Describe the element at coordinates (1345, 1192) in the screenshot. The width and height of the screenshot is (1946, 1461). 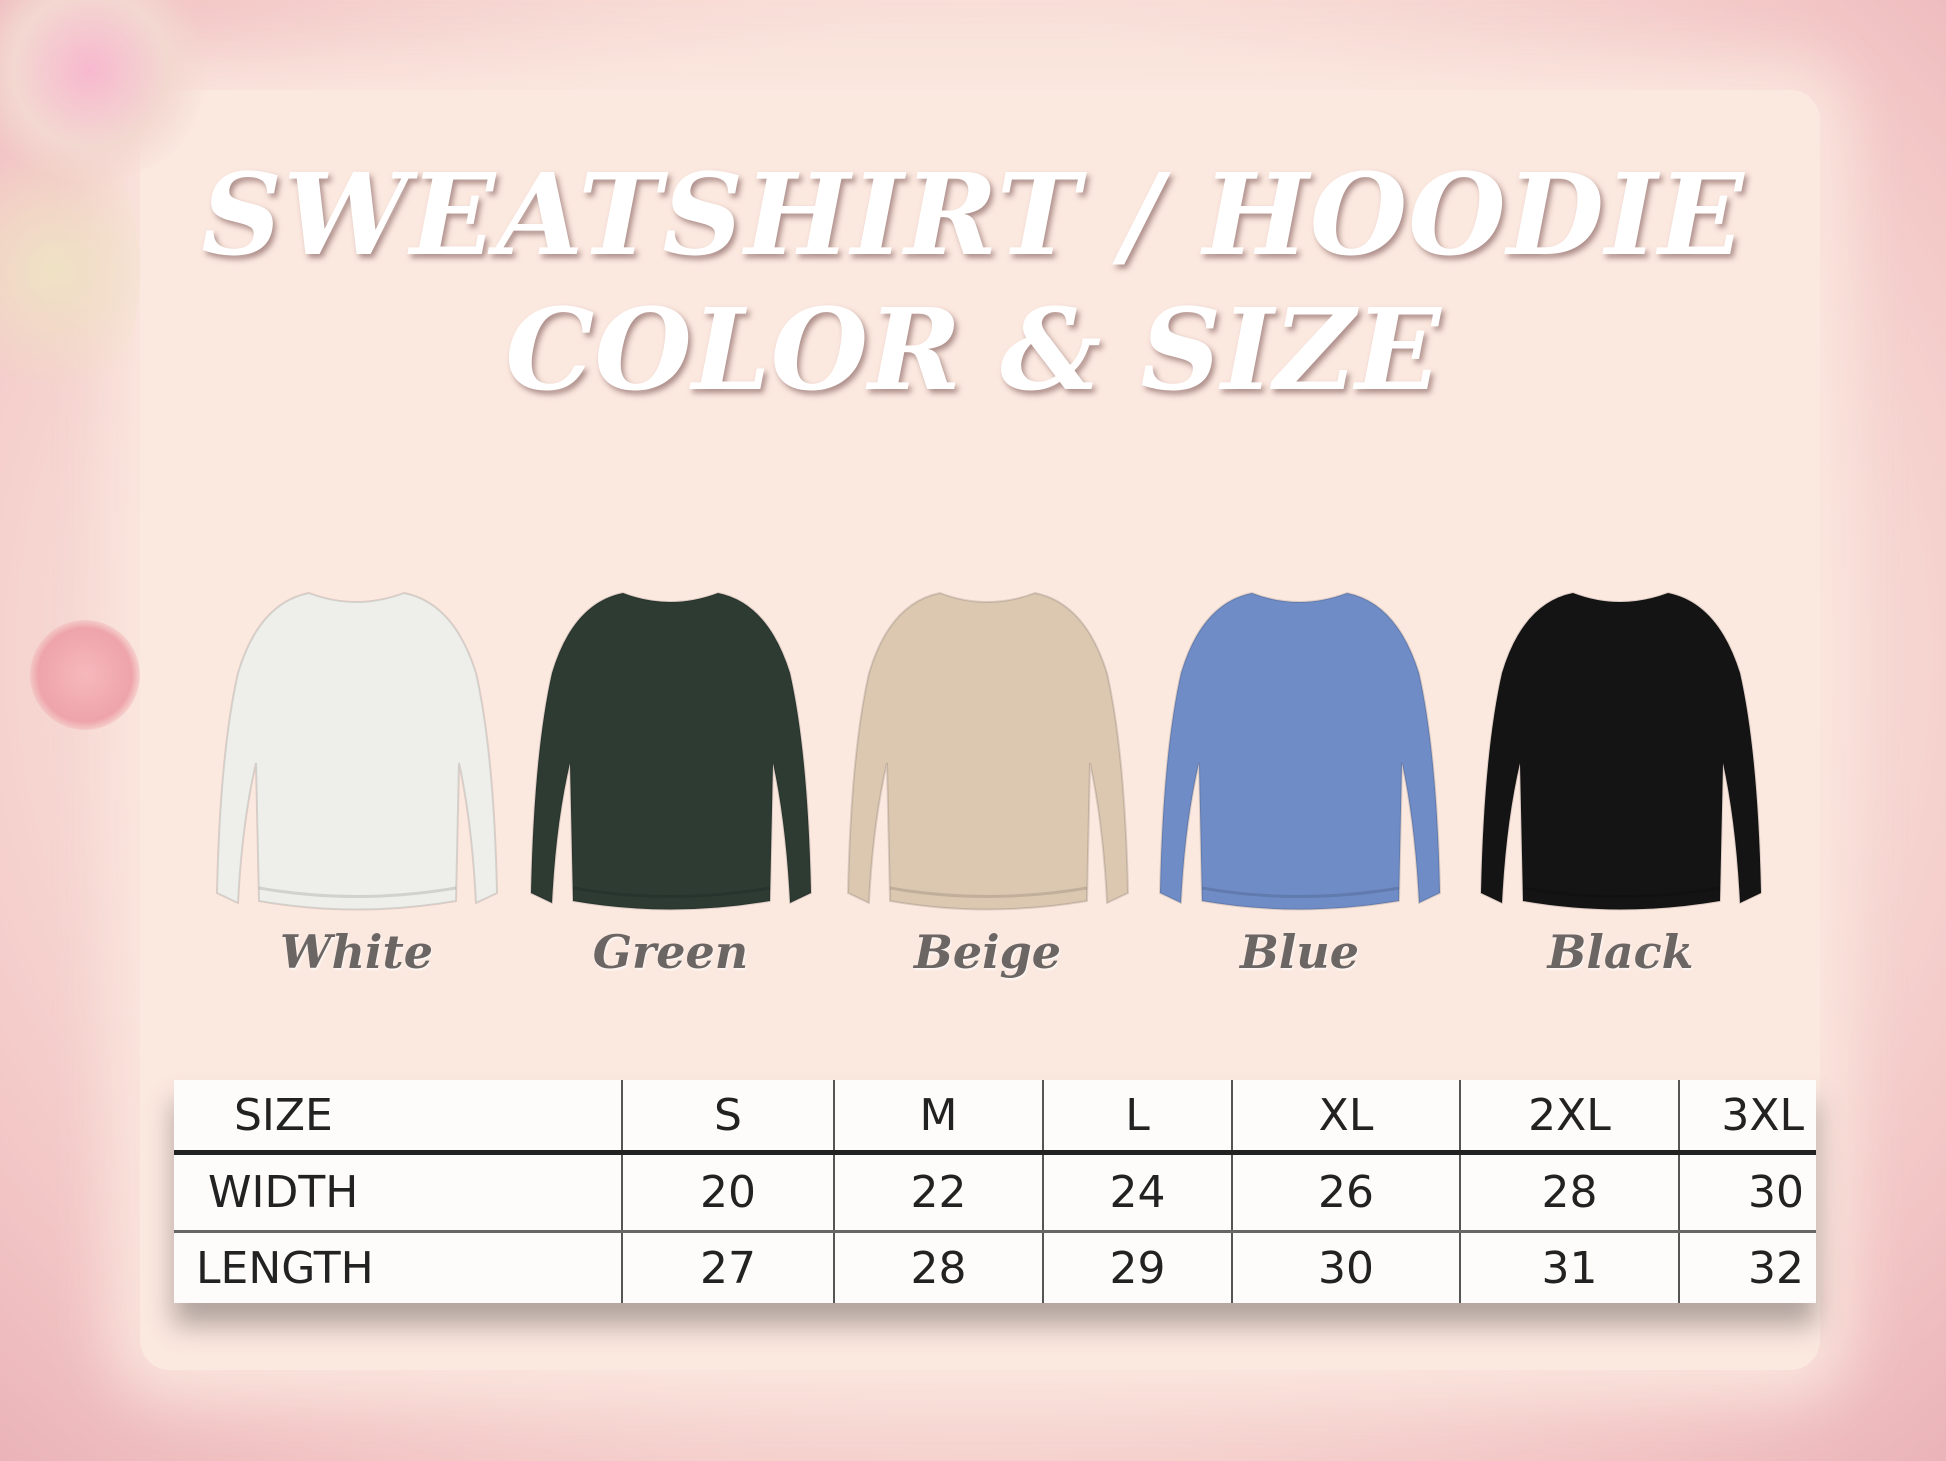
I see `table-cell: 26` at that location.